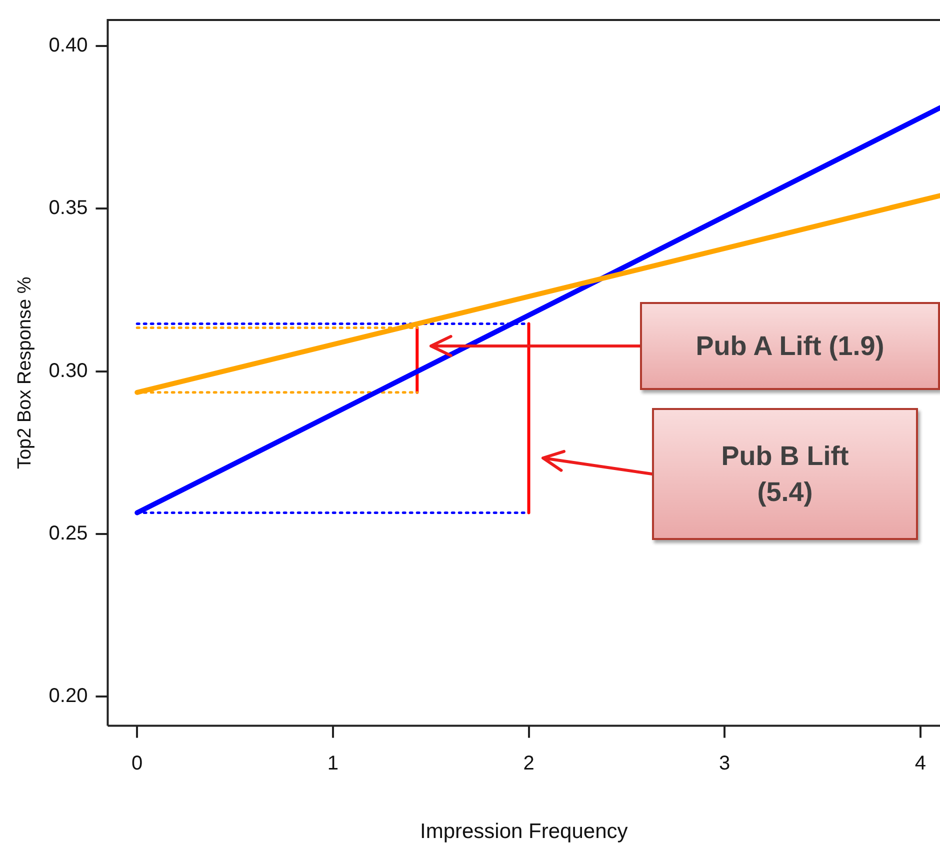  Describe the element at coordinates (25, 373) in the screenshot. I see `y-axis-title: Top2 Box Response %` at that location.